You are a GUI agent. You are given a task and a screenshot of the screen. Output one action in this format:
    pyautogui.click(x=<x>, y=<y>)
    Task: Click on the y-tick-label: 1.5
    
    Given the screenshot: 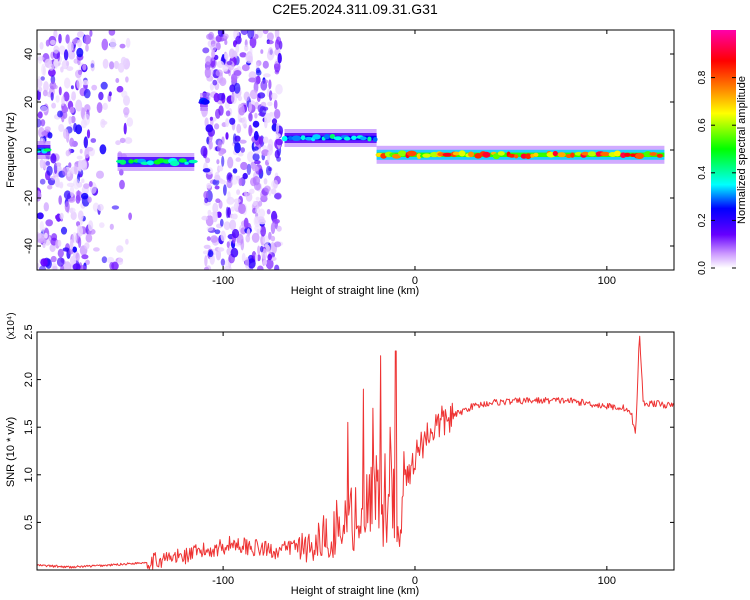 What is the action you would take?
    pyautogui.click(x=29, y=427)
    